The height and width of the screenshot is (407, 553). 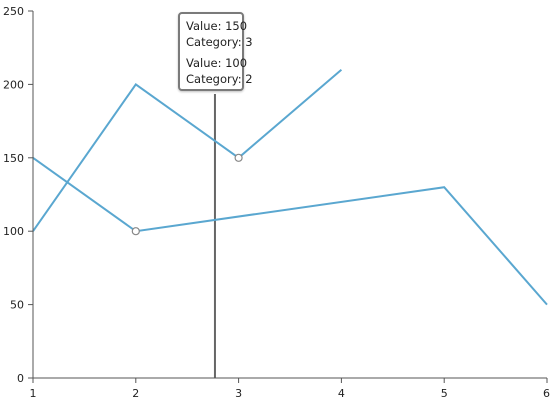 What do you see at coordinates (217, 63) in the screenshot?
I see `tooltip-value: Value: 100` at bounding box center [217, 63].